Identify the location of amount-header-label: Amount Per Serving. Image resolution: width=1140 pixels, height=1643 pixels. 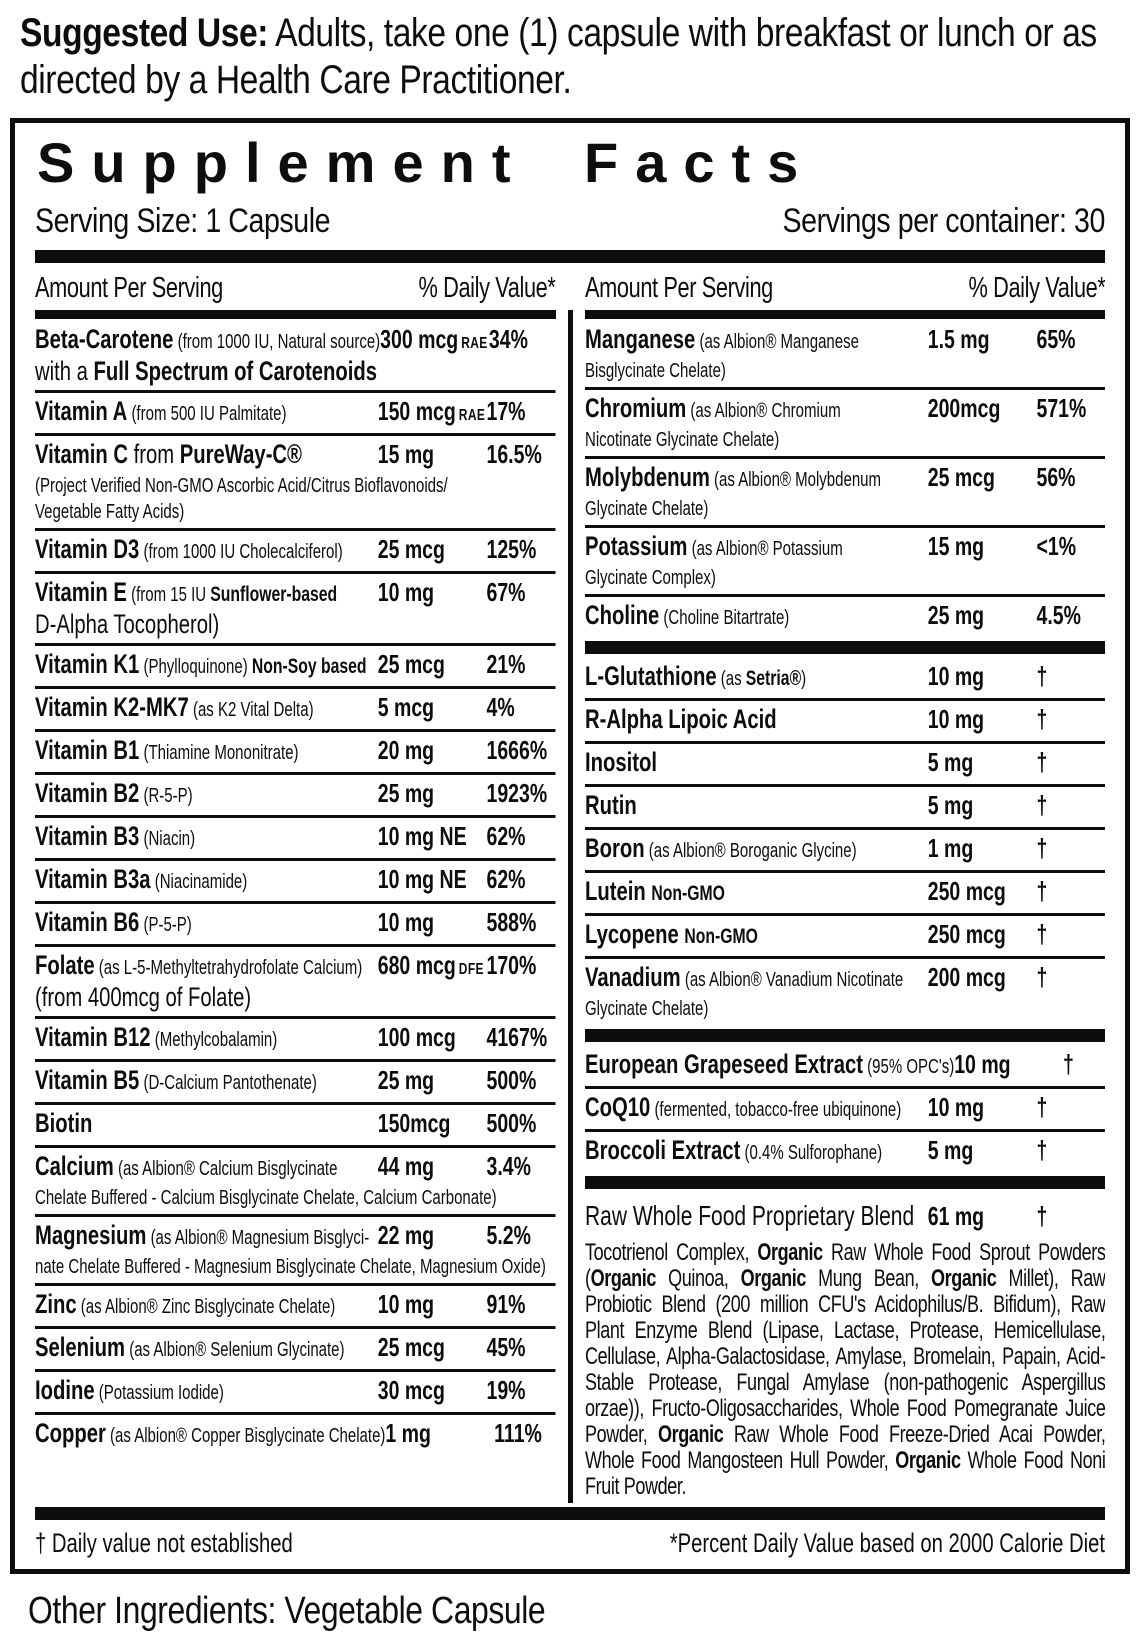
(678, 287).